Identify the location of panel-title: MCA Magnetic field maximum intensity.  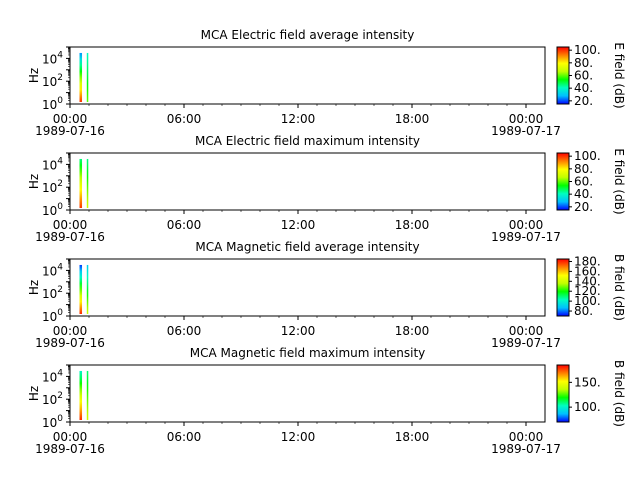
(308, 353).